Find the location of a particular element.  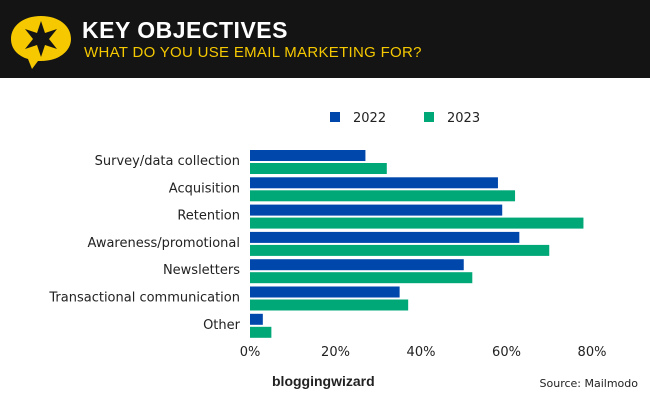

category-label: Newsletters is located at coordinates (201, 270).